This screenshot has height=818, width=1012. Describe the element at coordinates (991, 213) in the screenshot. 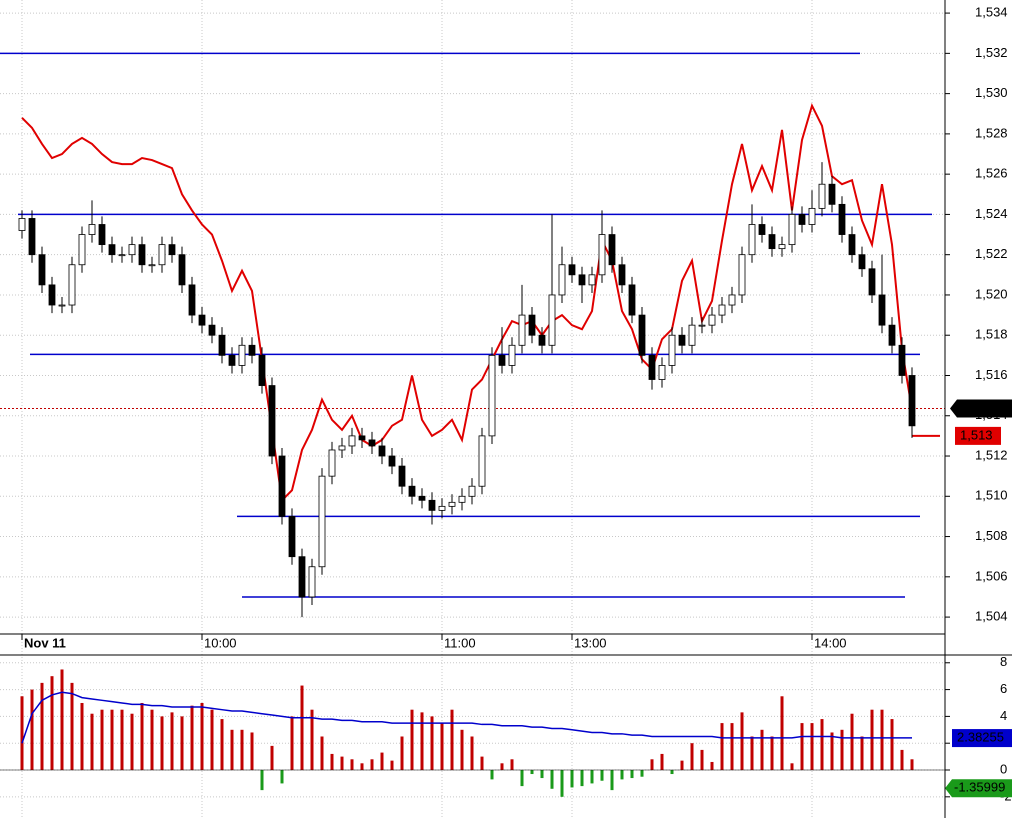

I see `y-tick-label: 1,524` at that location.